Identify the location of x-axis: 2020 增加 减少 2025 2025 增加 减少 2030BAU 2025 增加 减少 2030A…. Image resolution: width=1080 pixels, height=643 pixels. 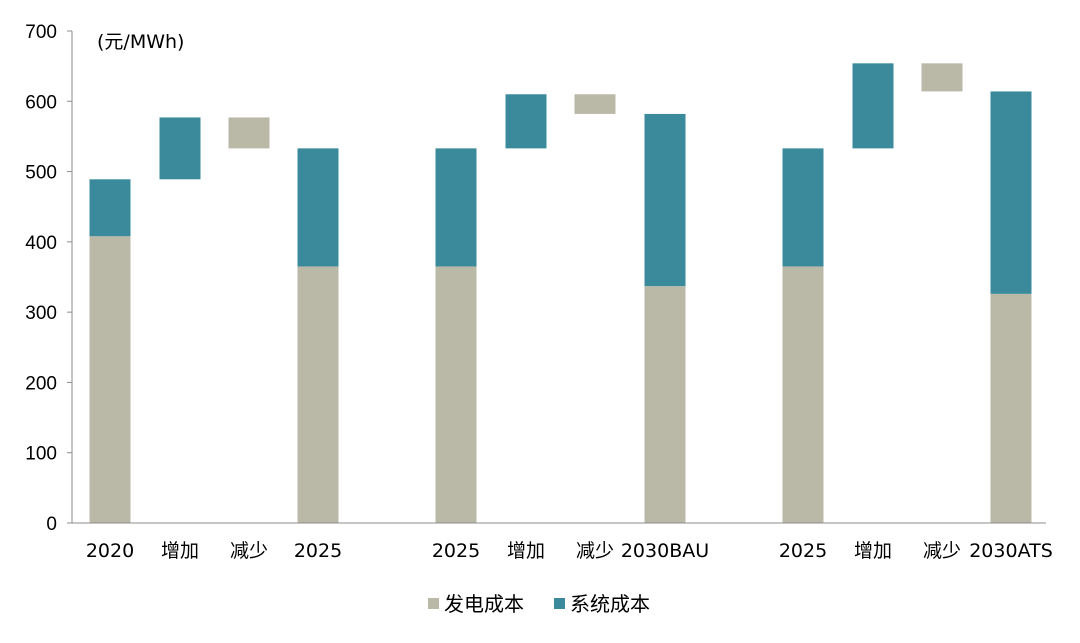
(562, 542).